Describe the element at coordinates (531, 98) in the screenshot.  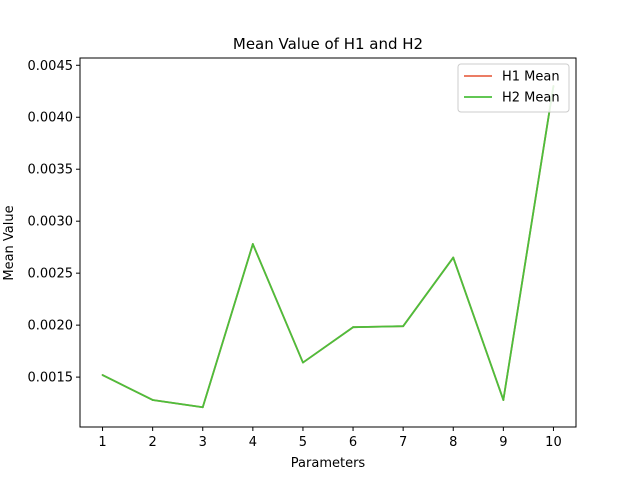
I see `legend-label-2: H2 Mean` at that location.